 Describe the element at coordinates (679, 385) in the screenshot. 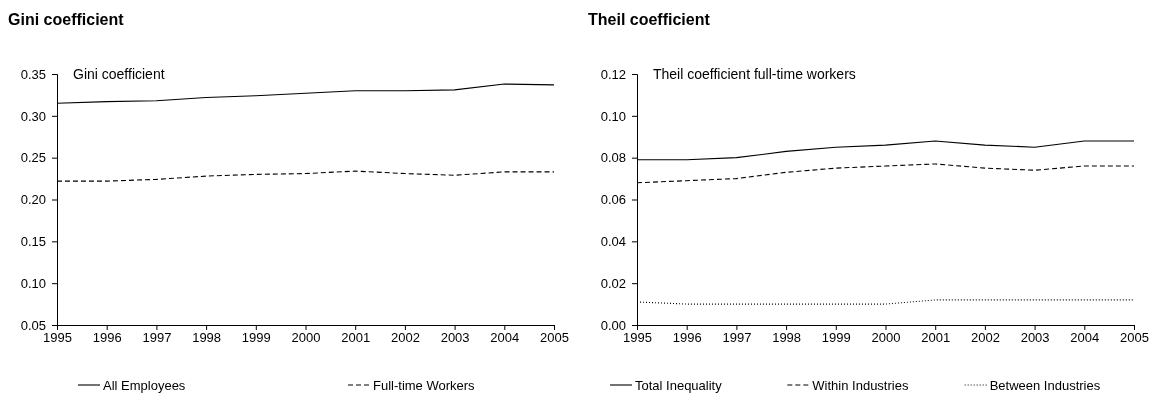

I see `legend-label: Total Inequality` at that location.